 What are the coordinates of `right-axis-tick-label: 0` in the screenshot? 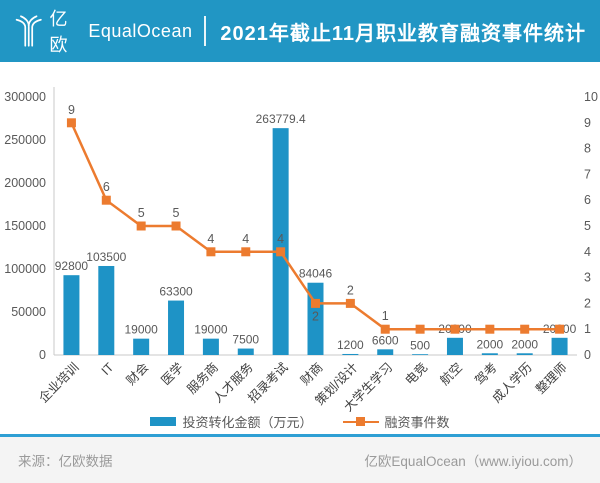 It's located at (587, 355).